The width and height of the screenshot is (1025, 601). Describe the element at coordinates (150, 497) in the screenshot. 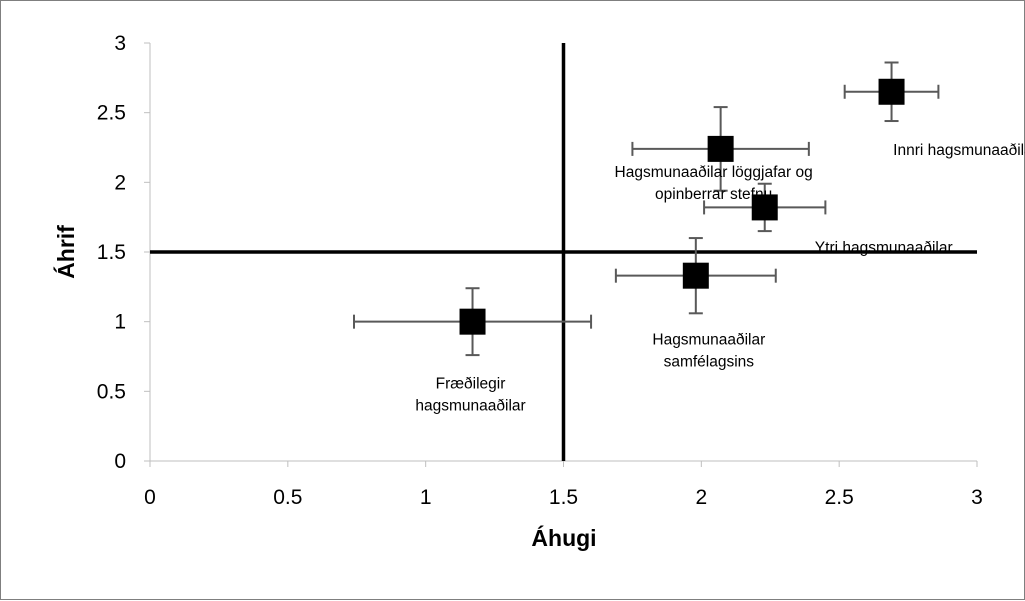

I see `x-tick-label: 0` at that location.